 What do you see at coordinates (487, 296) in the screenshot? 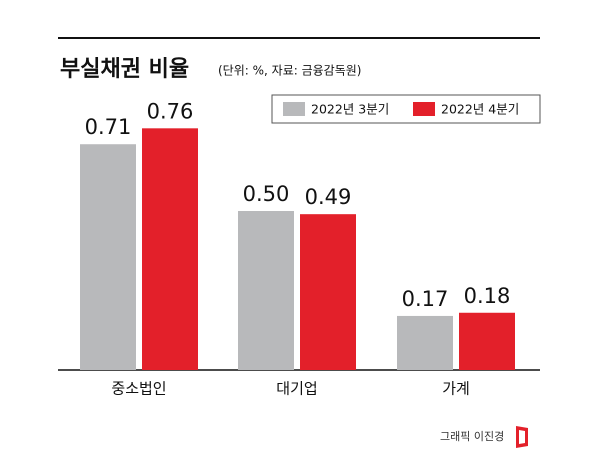
I see `value-label: 0.18` at bounding box center [487, 296].